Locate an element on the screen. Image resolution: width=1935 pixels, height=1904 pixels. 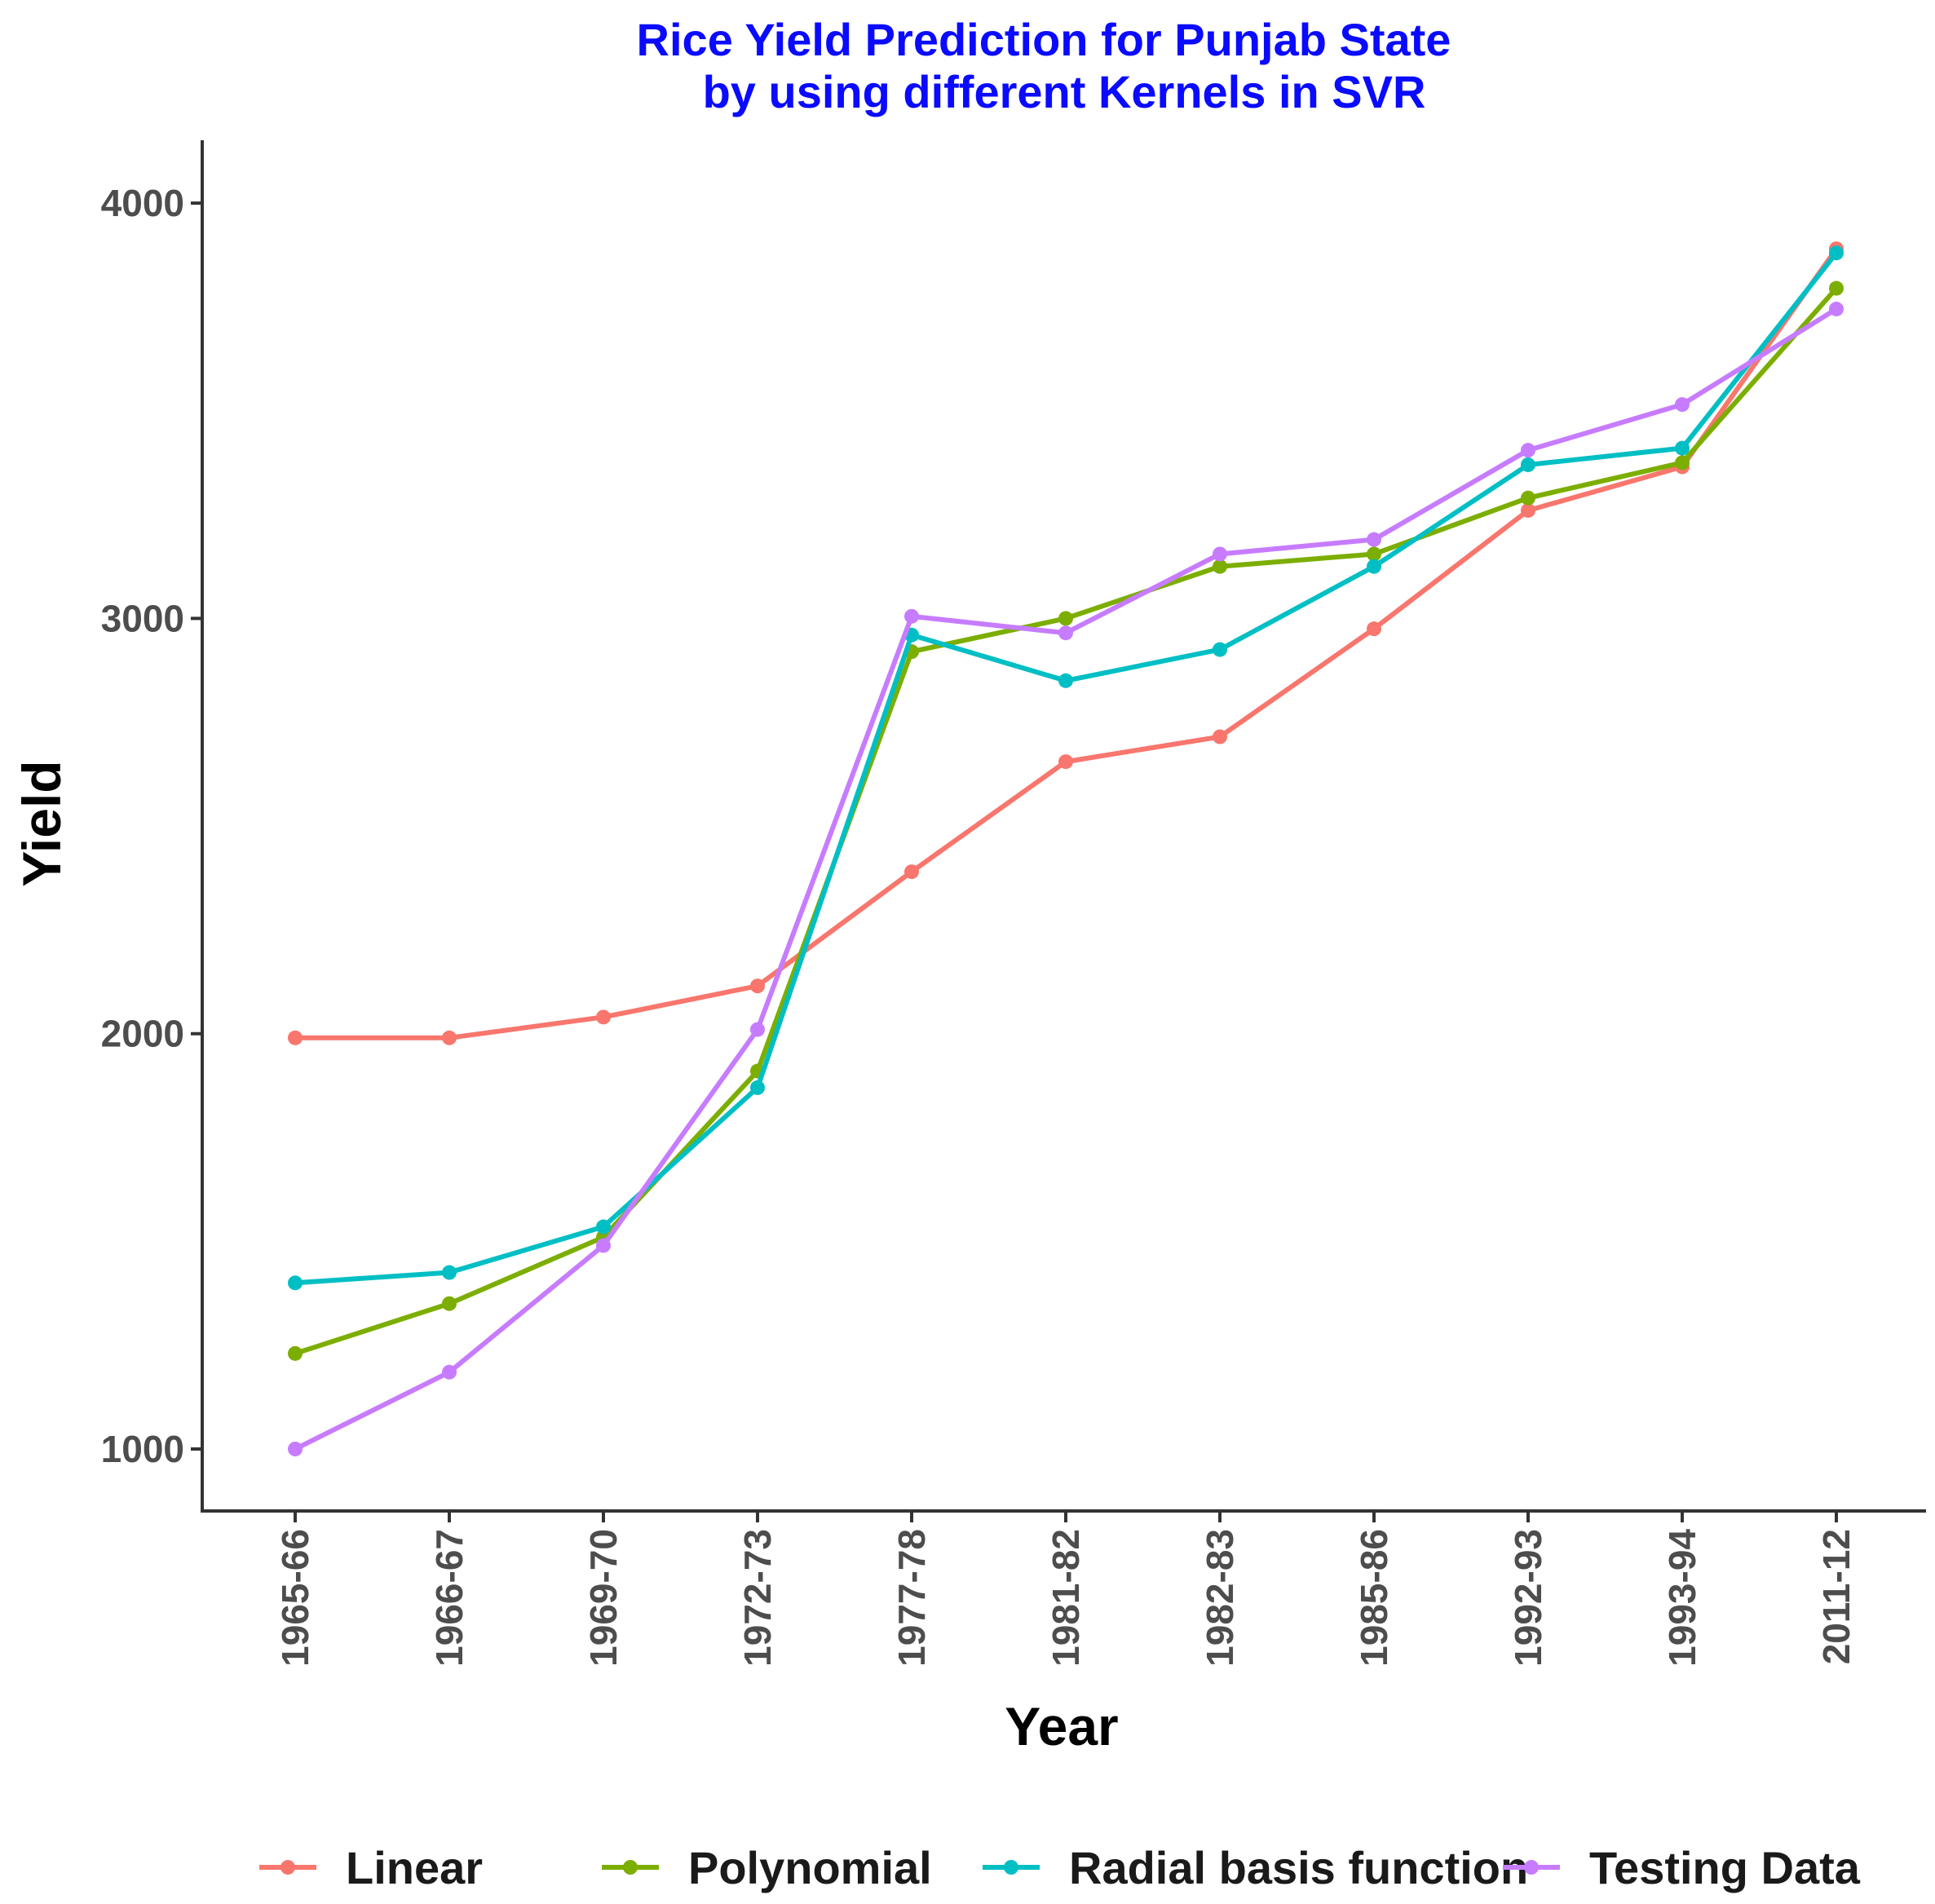
x-tick-label: 1981-82 is located at coordinates (1066, 1598).